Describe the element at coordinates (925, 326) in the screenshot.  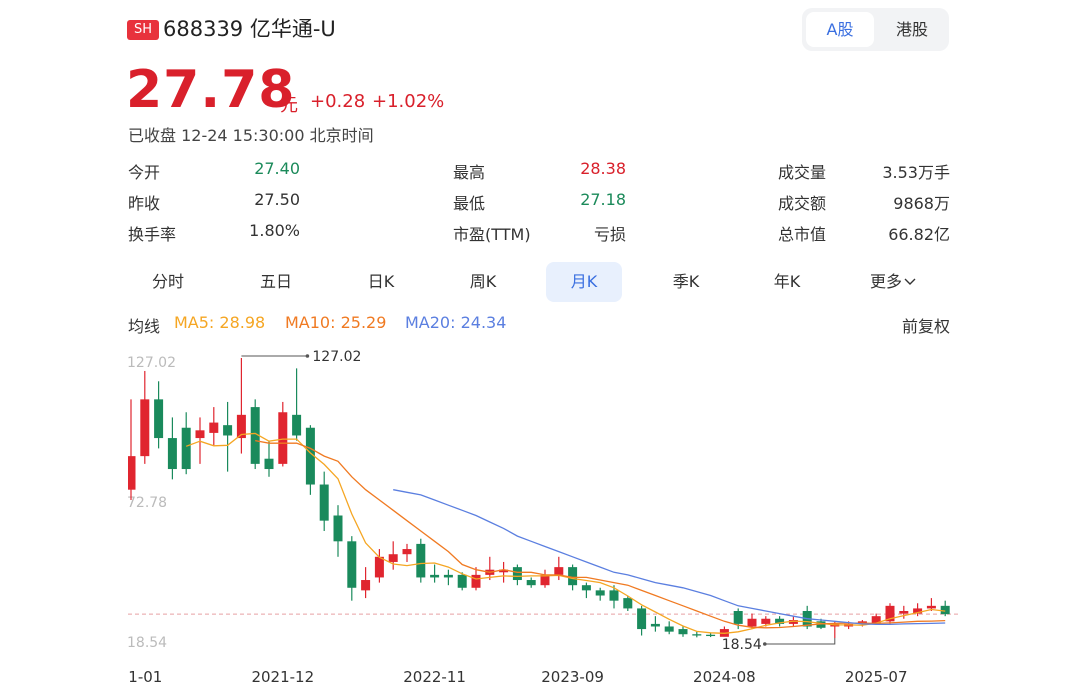
I see `adjust-mode: 前复权` at that location.